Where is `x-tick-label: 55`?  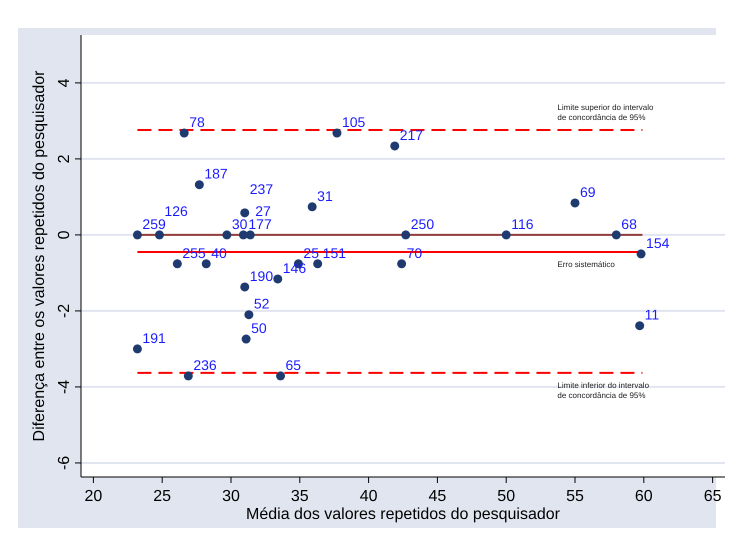 x-tick-label: 55 is located at coordinates (575, 496).